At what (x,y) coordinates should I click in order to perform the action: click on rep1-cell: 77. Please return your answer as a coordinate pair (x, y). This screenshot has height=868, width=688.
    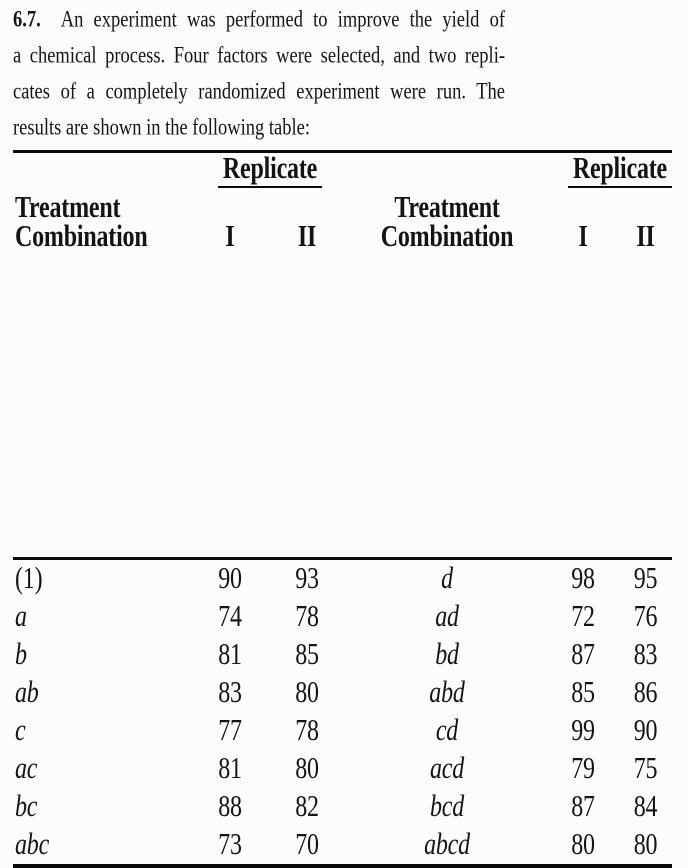
    Looking at the image, I should click on (230, 730).